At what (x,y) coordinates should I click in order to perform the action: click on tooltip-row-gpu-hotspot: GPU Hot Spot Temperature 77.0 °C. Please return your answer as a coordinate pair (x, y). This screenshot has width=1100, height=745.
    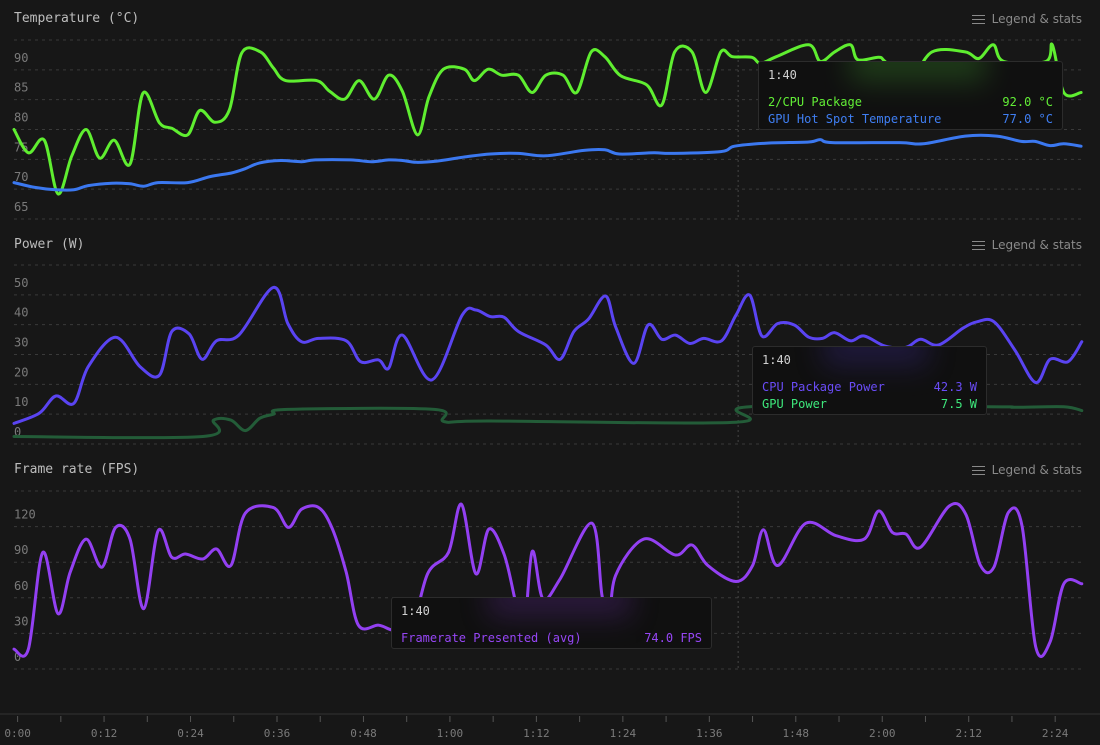
    Looking at the image, I should click on (910, 119).